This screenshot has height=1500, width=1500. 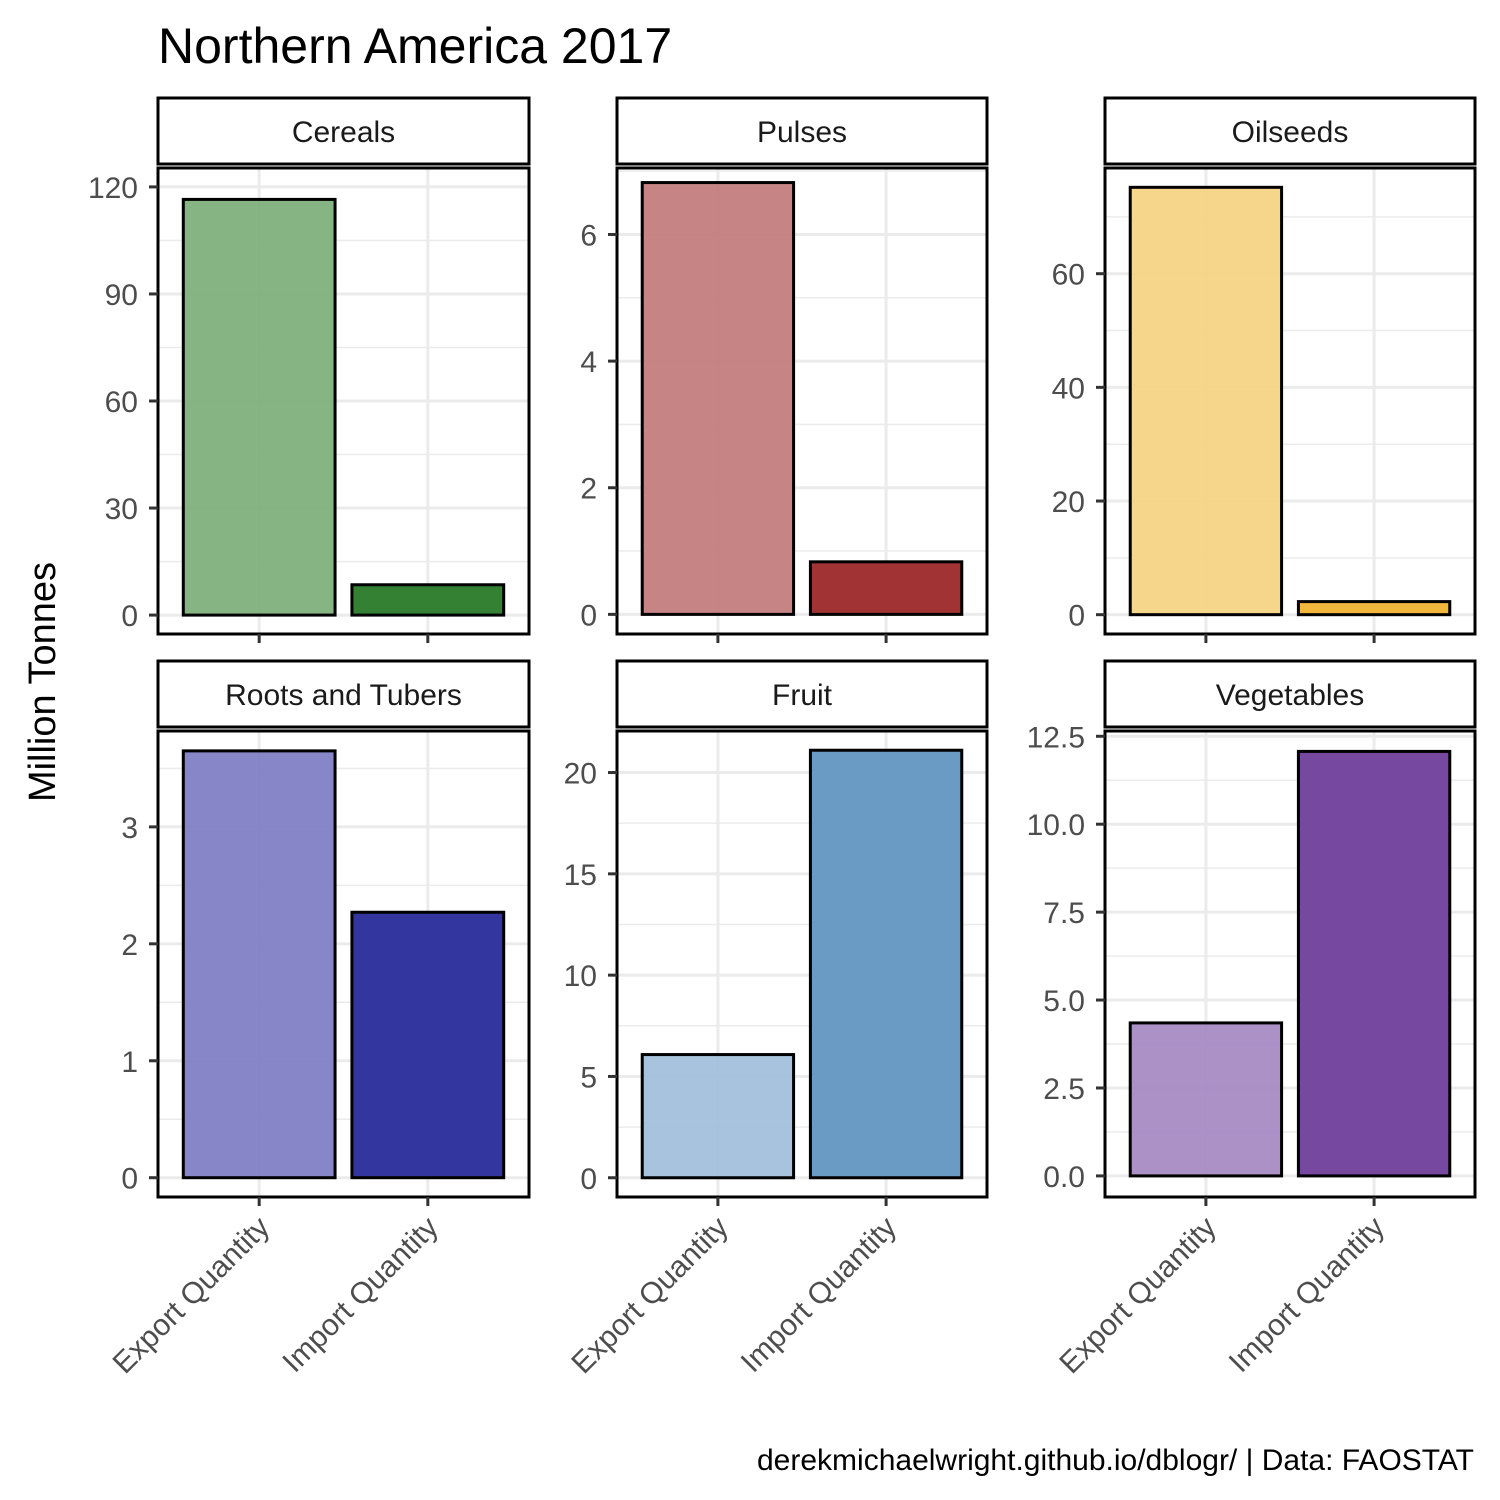 I want to click on strip-vegetables, so click(x=1290, y=694).